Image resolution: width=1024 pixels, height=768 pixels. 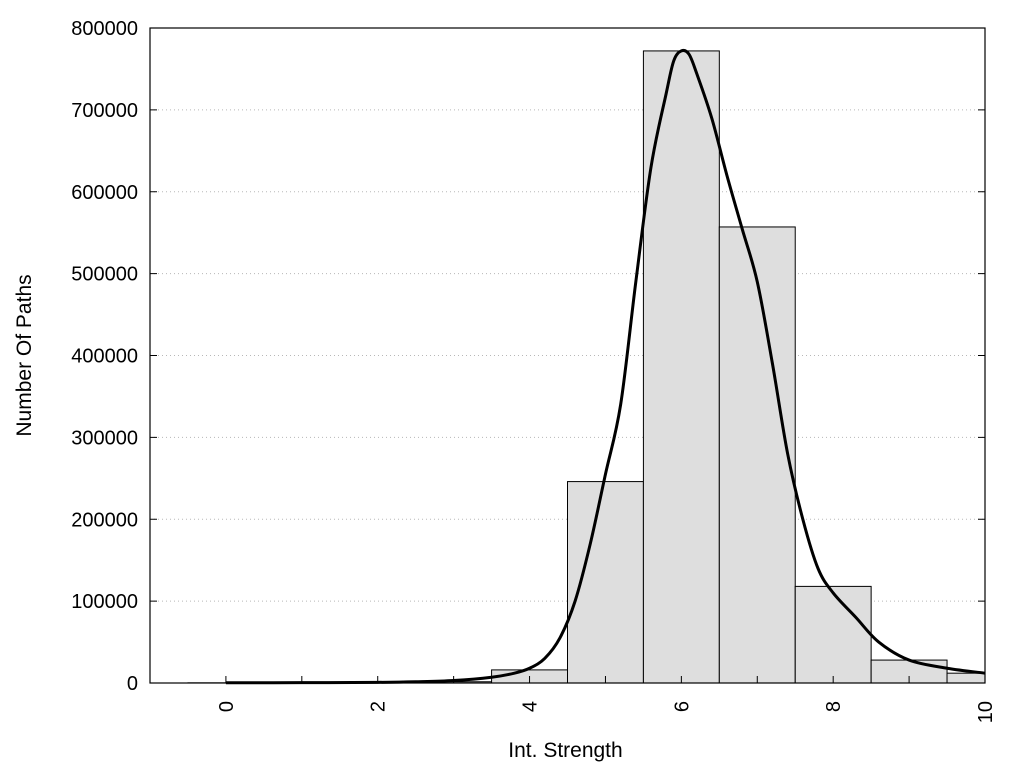 I want to click on y-tick-label-1: 100000, so click(x=104, y=602).